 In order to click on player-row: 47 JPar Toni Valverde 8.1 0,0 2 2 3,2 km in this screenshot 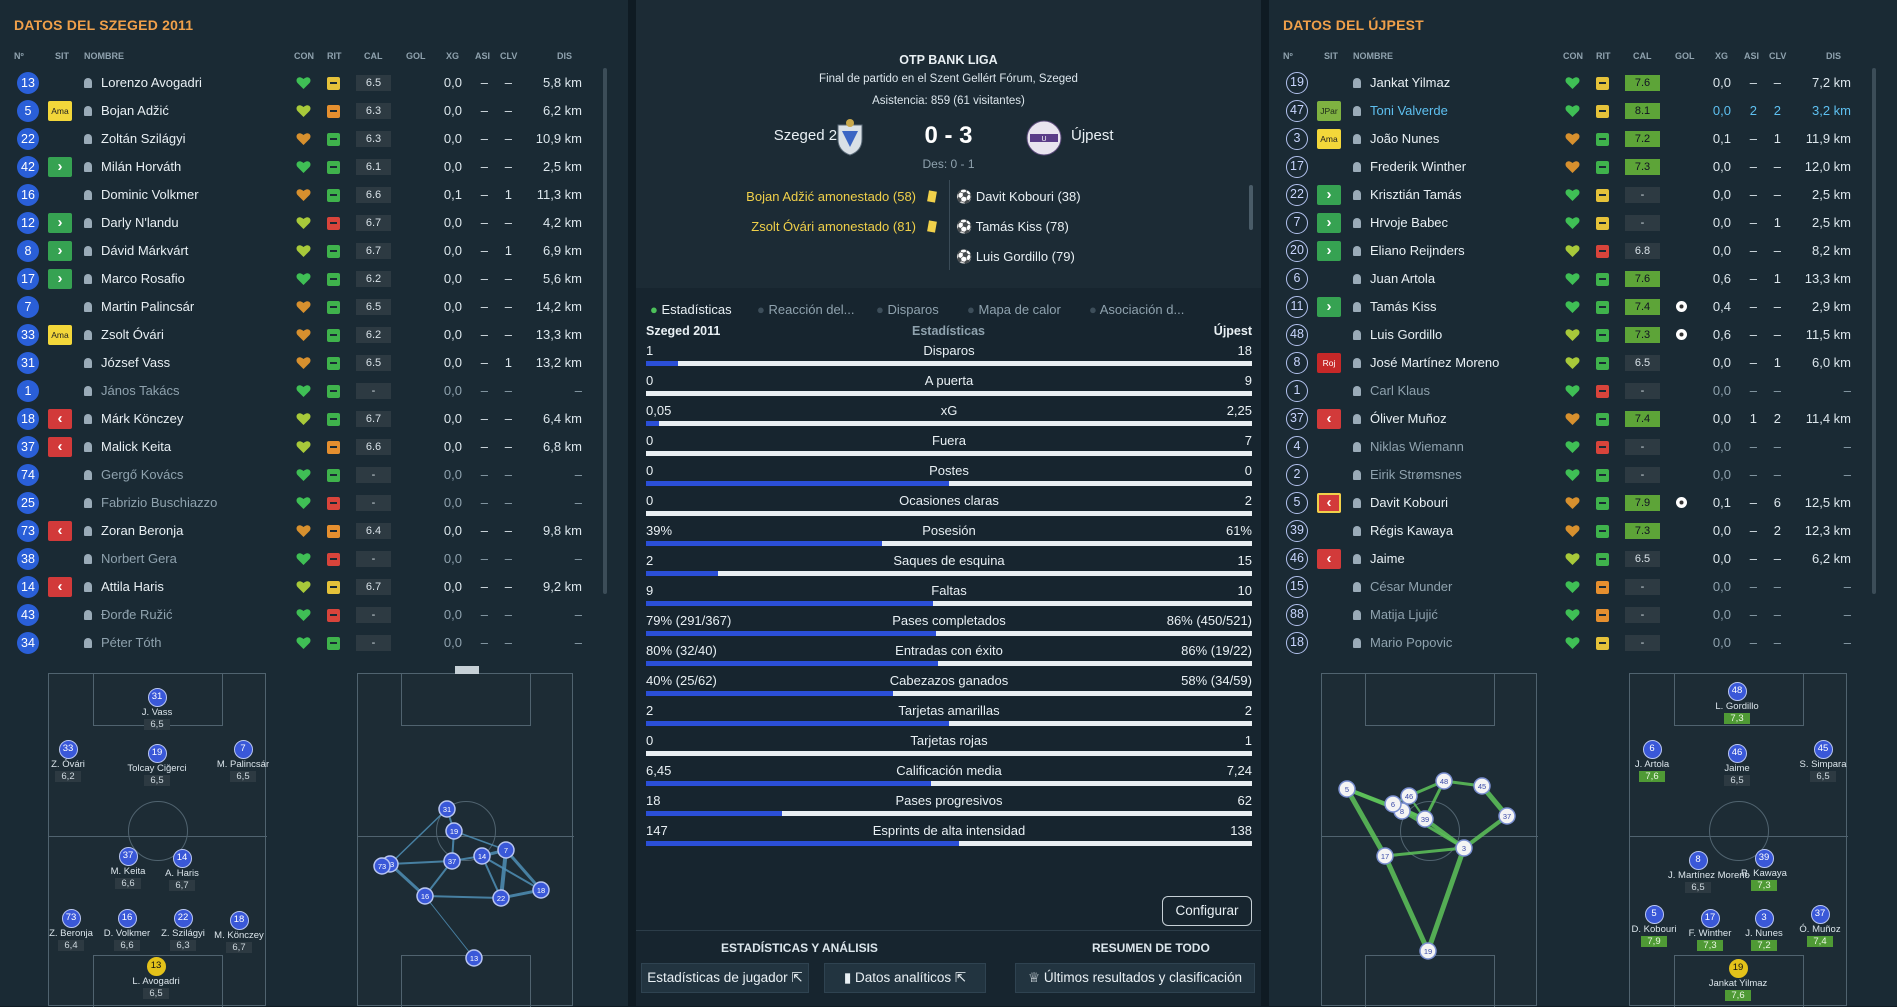, I will do `click(1583, 111)`.